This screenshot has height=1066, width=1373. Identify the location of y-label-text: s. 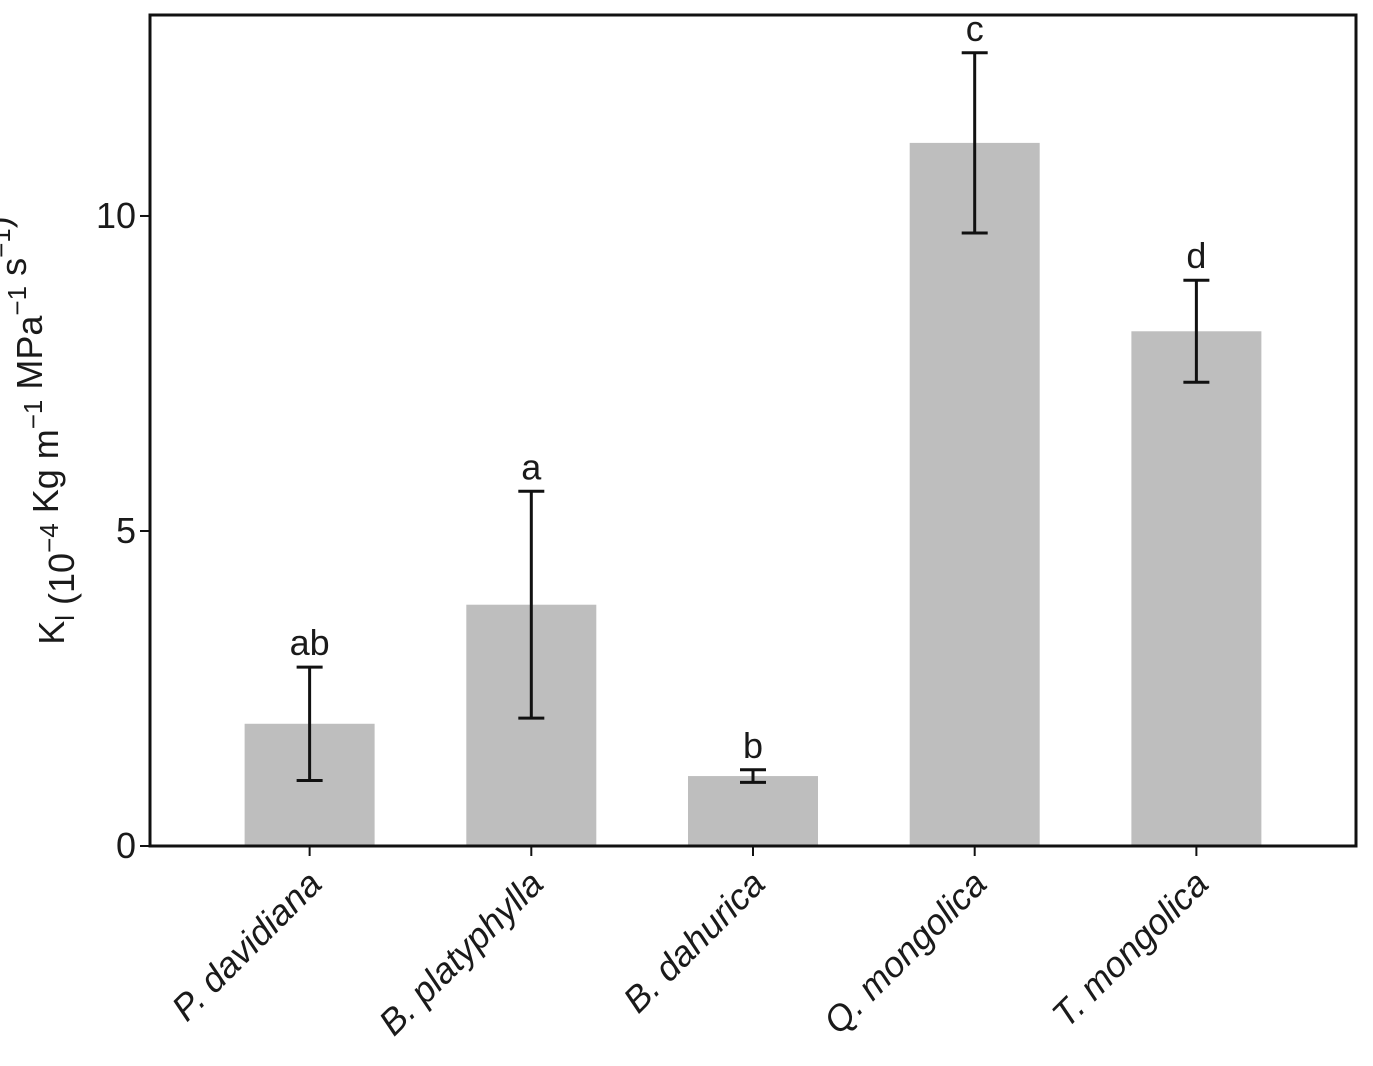
(17, 272).